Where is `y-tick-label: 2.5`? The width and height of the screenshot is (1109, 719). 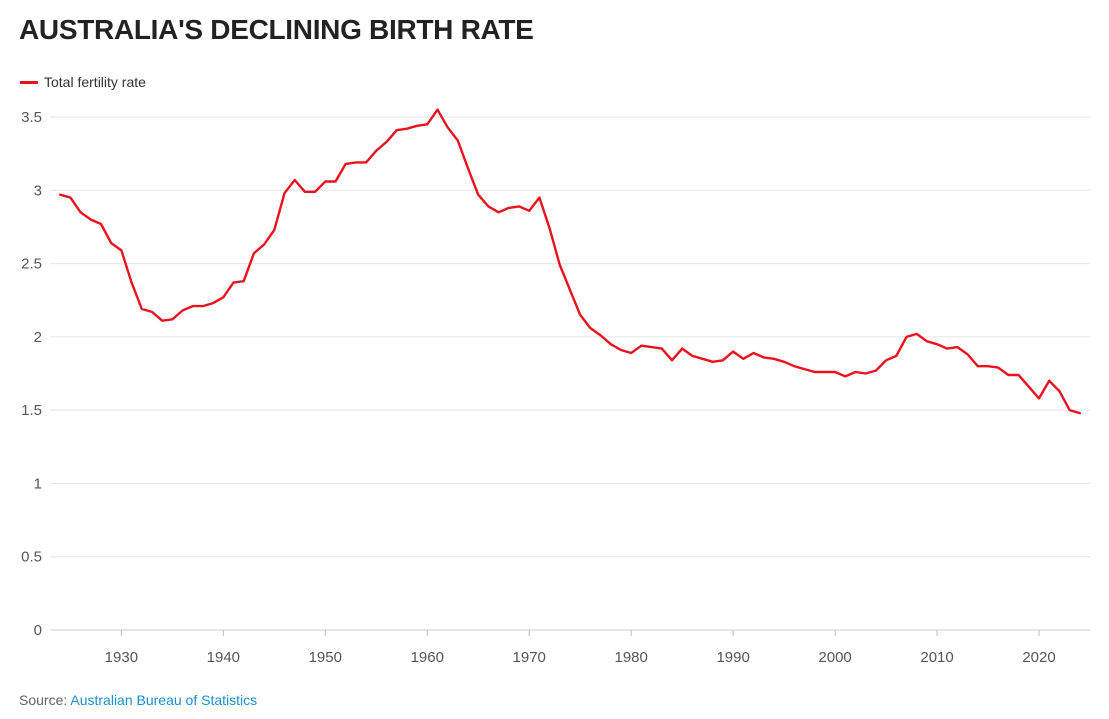 y-tick-label: 2.5 is located at coordinates (31, 264).